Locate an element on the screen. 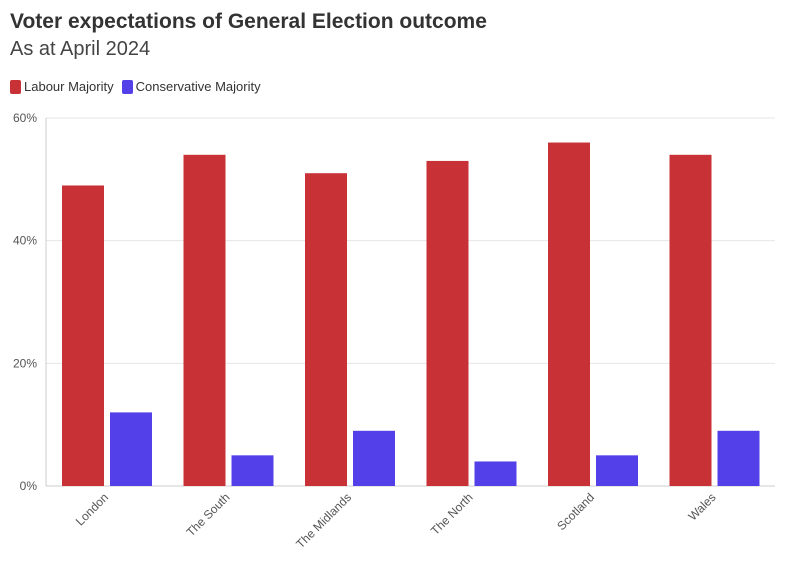 The width and height of the screenshot is (796, 575). legend-item-labour: Labour Majority is located at coordinates (62, 86).